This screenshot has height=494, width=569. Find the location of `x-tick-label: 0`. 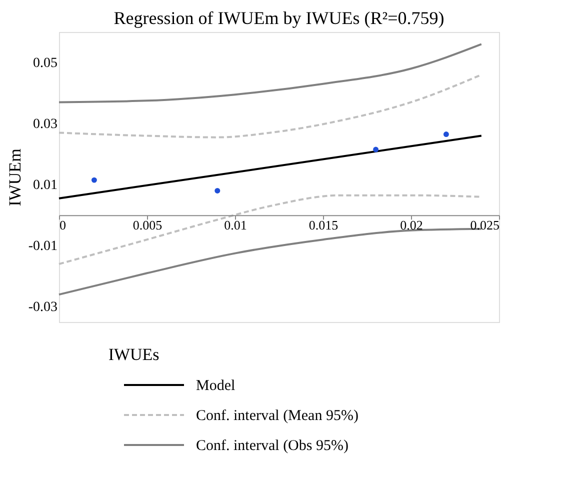

x-tick-label: 0 is located at coordinates (63, 225).